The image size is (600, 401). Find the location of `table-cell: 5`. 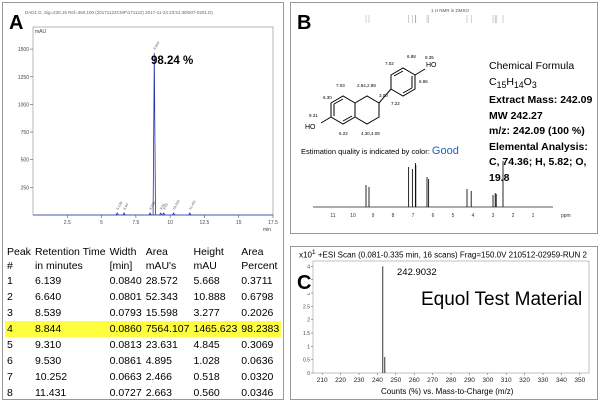

table-cell: 5 is located at coordinates (10, 345).